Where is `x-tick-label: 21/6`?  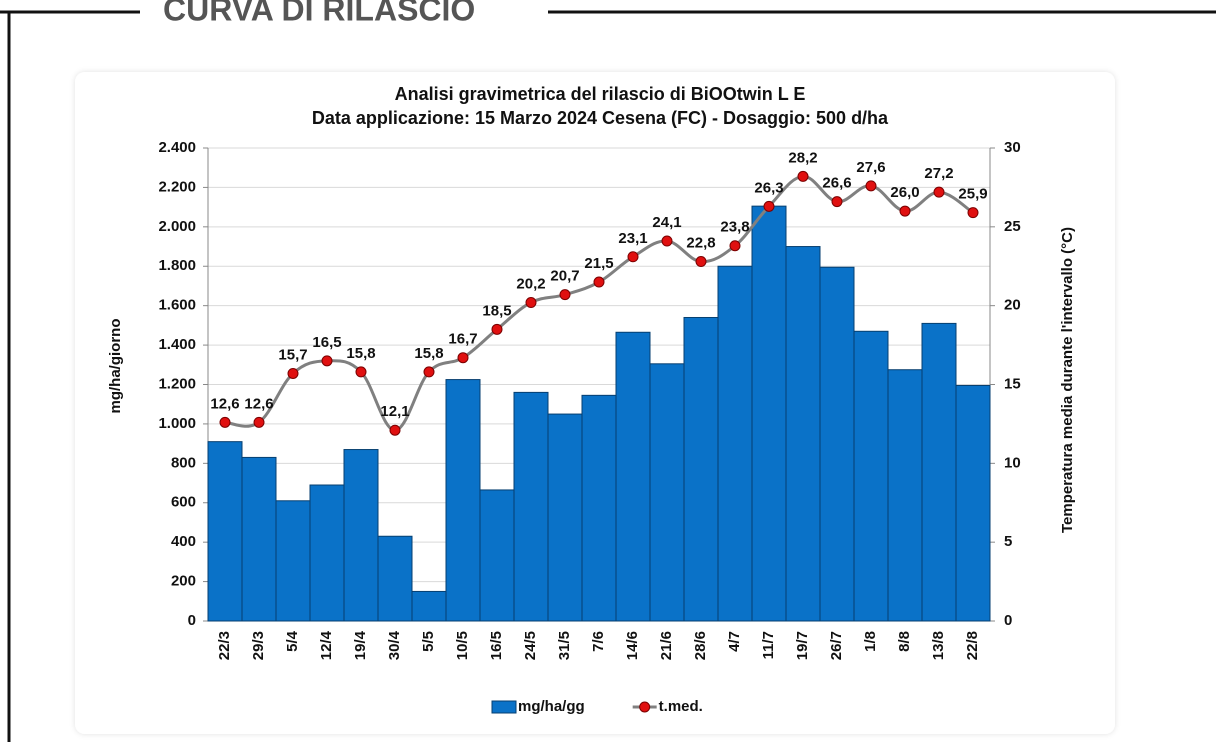
x-tick-label: 21/6 is located at coordinates (666, 645).